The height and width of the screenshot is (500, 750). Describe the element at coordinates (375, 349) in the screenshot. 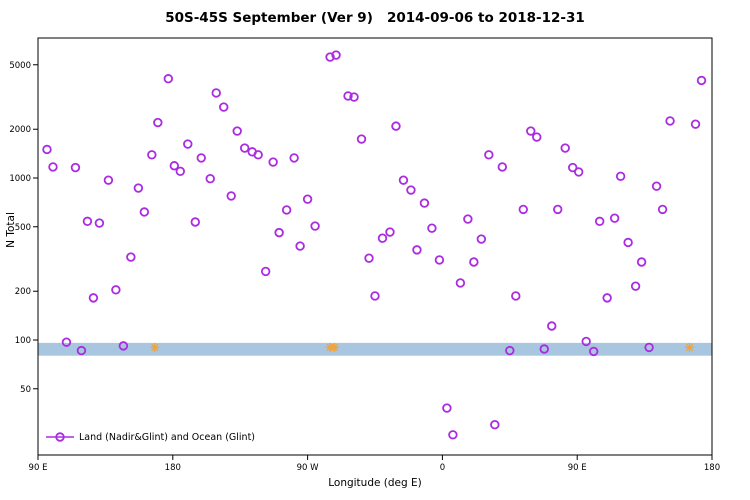

I see `highlight-band` at that location.